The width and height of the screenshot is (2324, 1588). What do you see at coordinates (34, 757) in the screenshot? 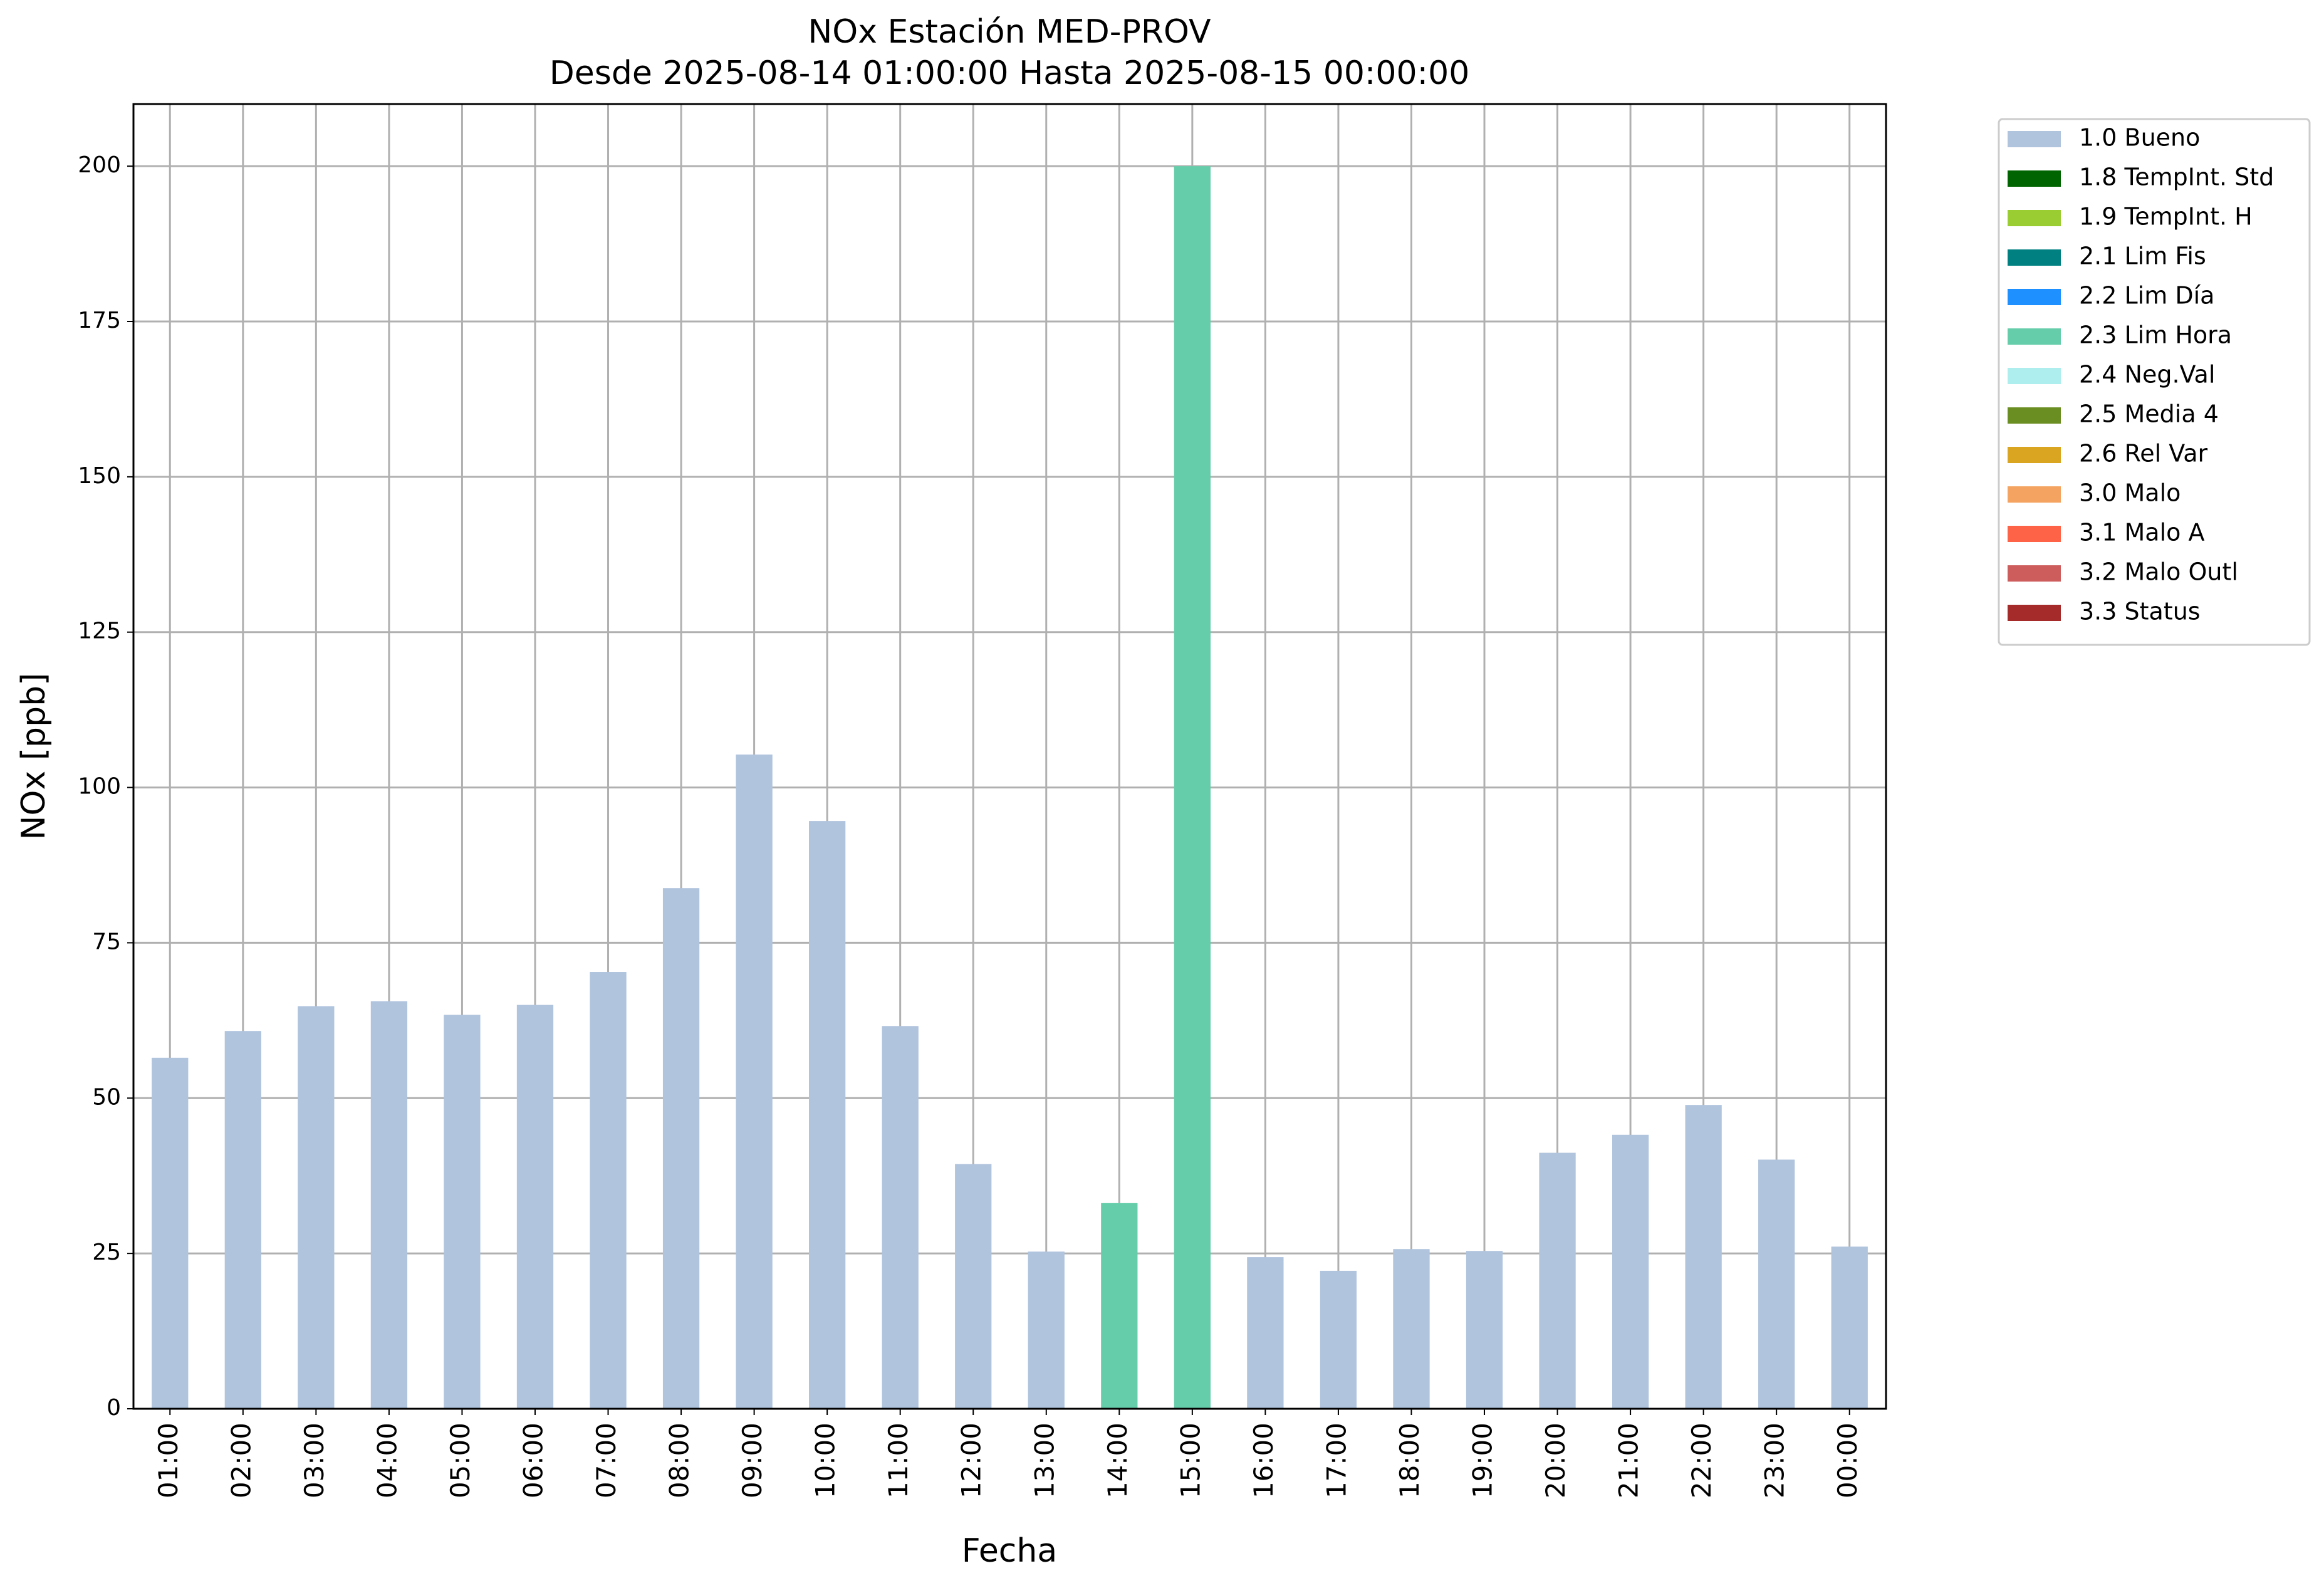
I see `y-axis-label: NOx [ppb]` at bounding box center [34, 757].